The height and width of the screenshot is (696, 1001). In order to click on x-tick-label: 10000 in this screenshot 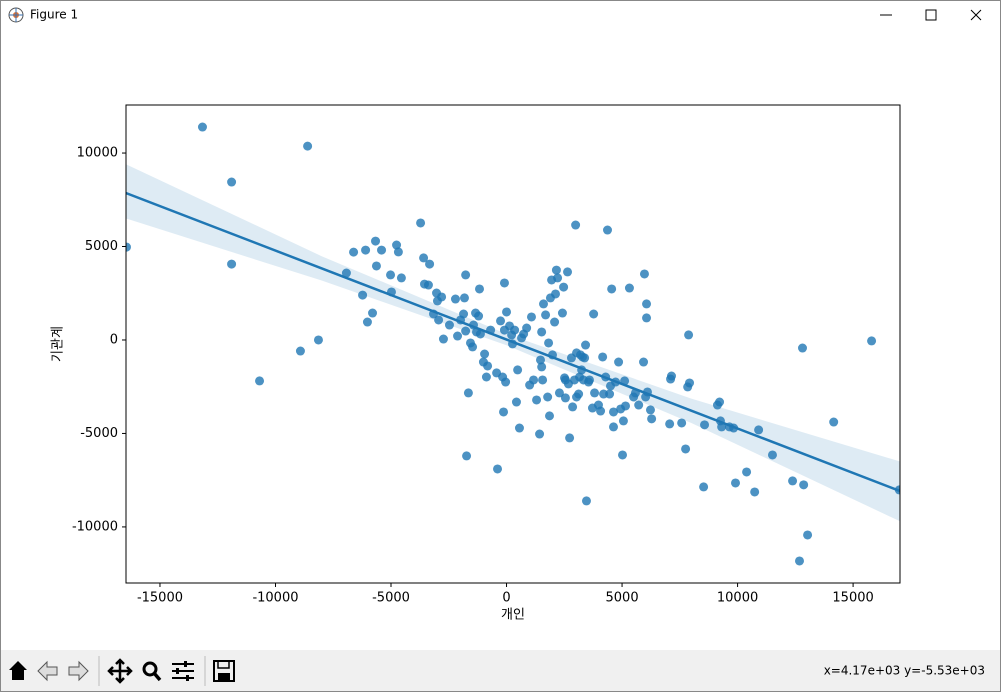, I will do `click(737, 598)`.